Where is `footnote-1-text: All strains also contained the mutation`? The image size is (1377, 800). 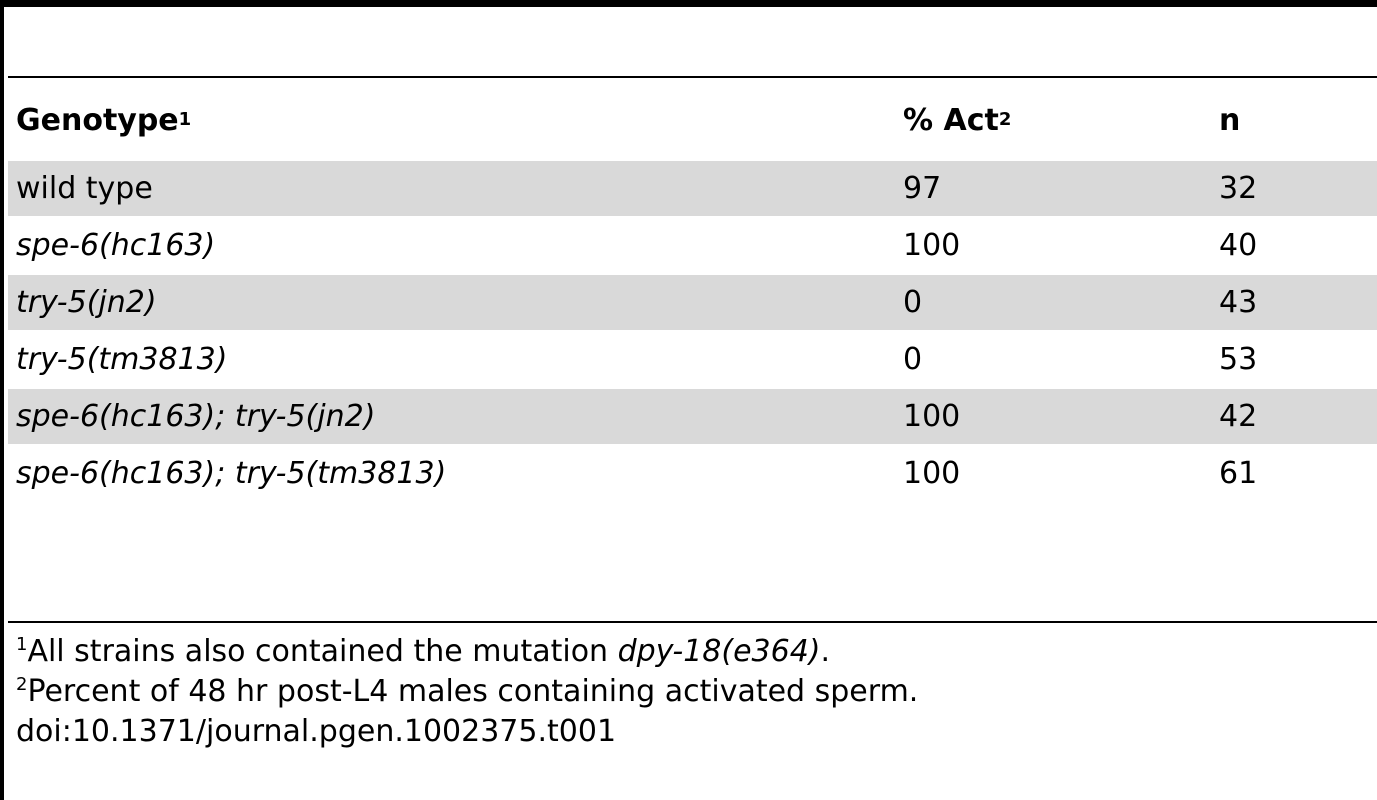
footnote-1-text: All strains also contained the mutation is located at coordinates (322, 651).